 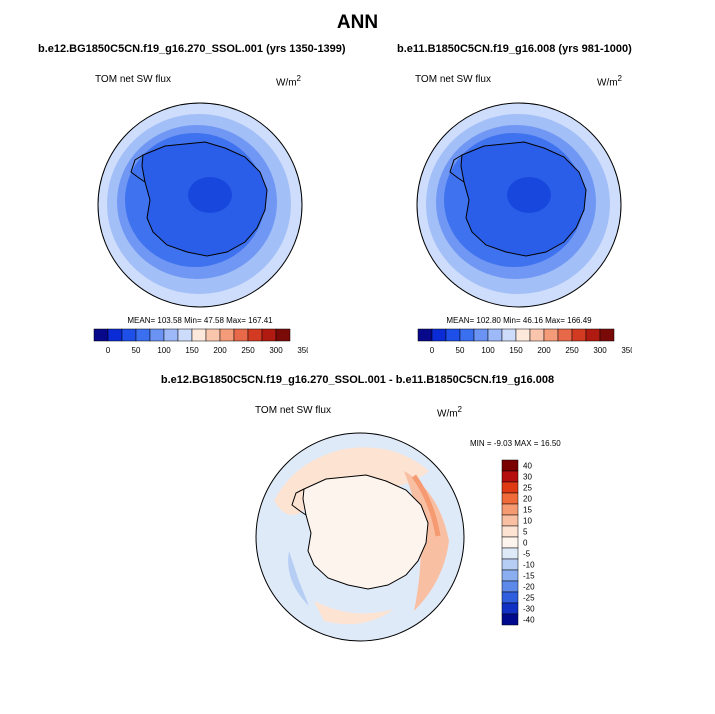 What do you see at coordinates (519, 205) in the screenshot?
I see `panel2-polar-map` at bounding box center [519, 205].